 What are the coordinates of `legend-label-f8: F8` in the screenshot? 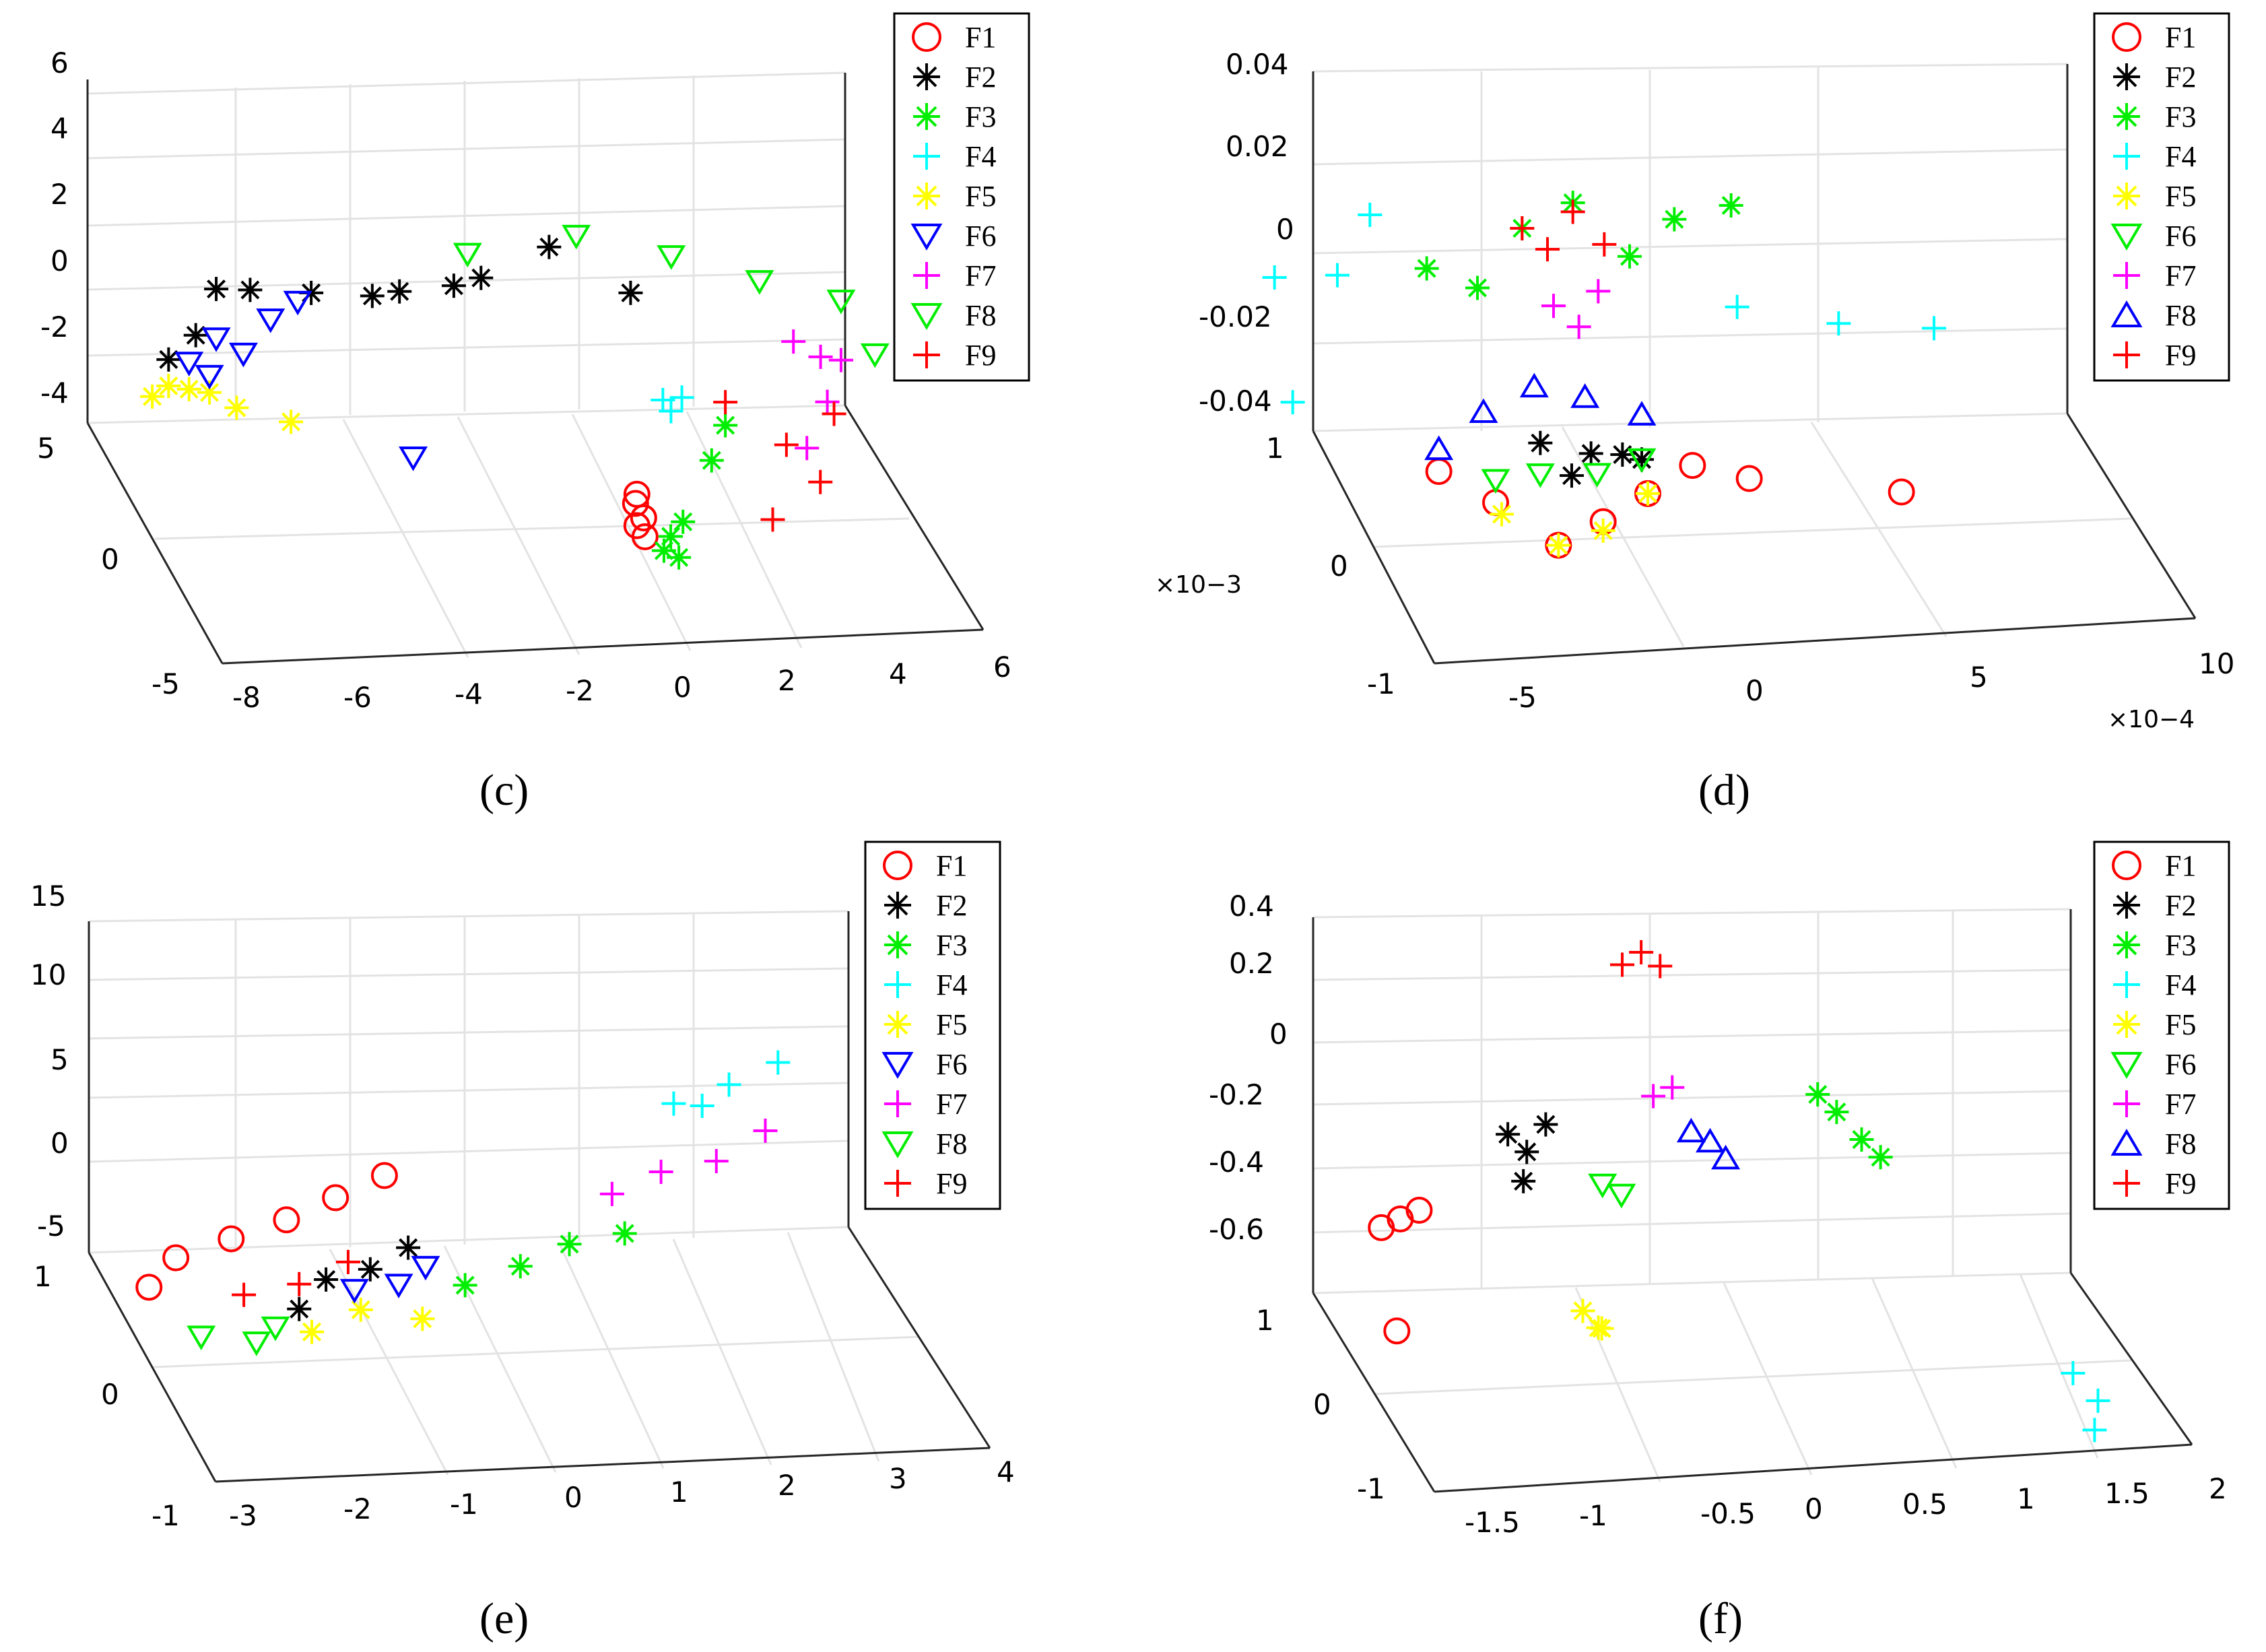 It's located at (2181, 315).